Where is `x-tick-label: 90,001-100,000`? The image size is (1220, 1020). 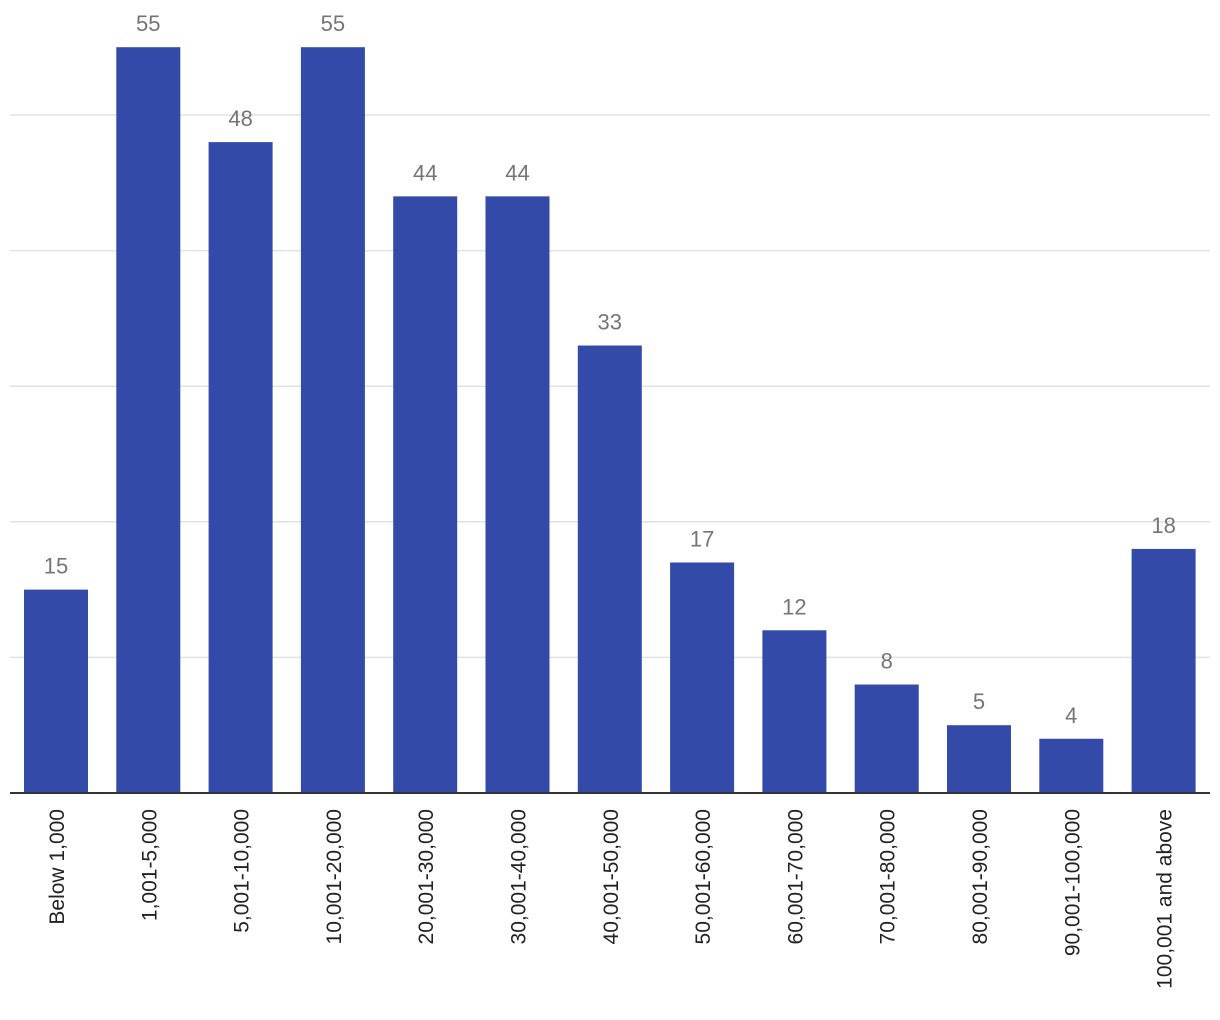 x-tick-label: 90,001-100,000 is located at coordinates (1072, 882).